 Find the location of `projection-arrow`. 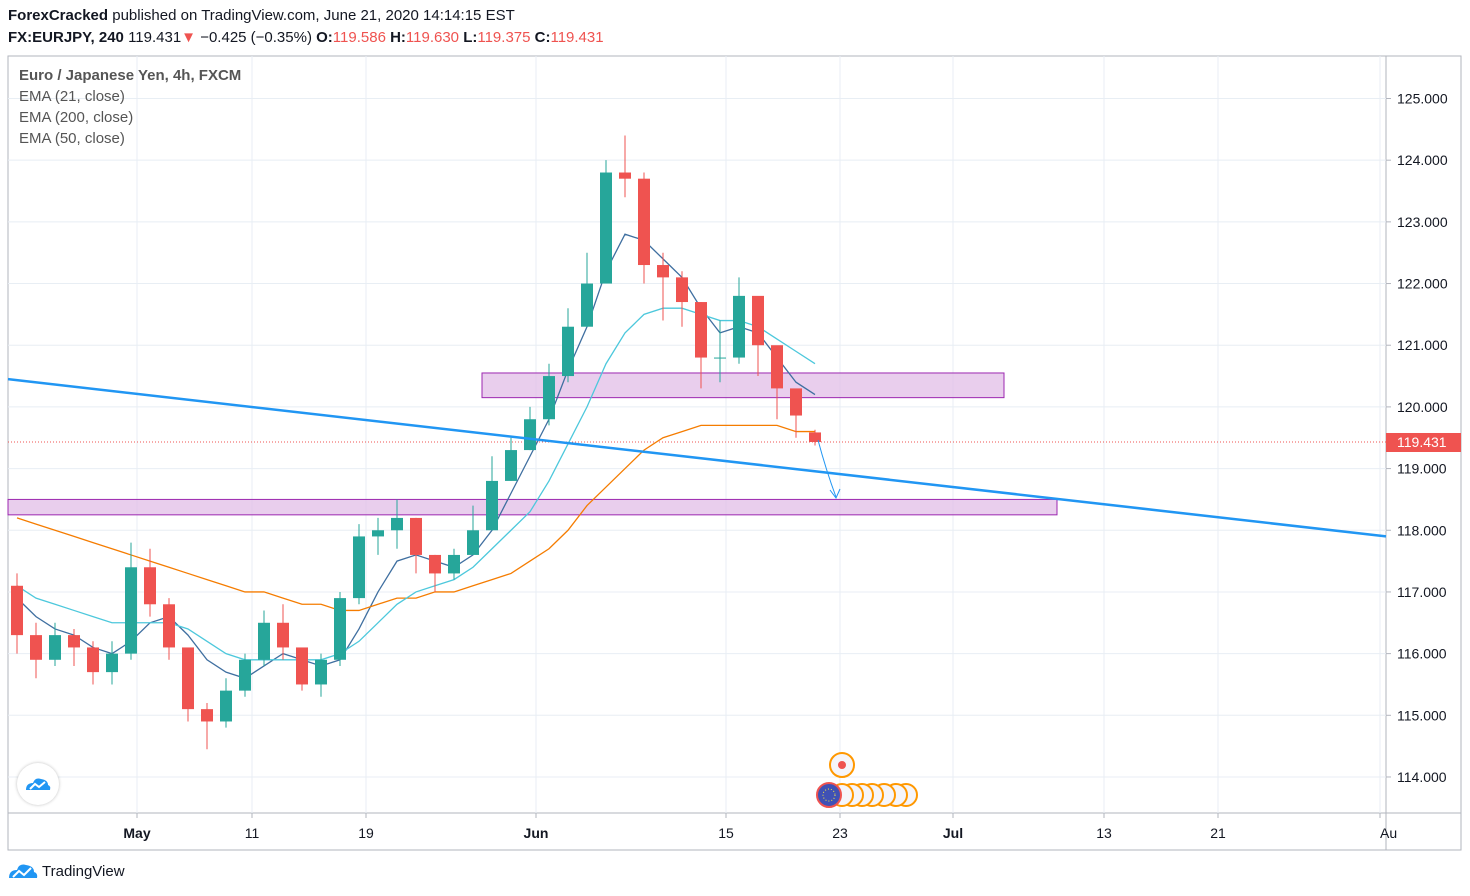

projection-arrow is located at coordinates (827, 468).